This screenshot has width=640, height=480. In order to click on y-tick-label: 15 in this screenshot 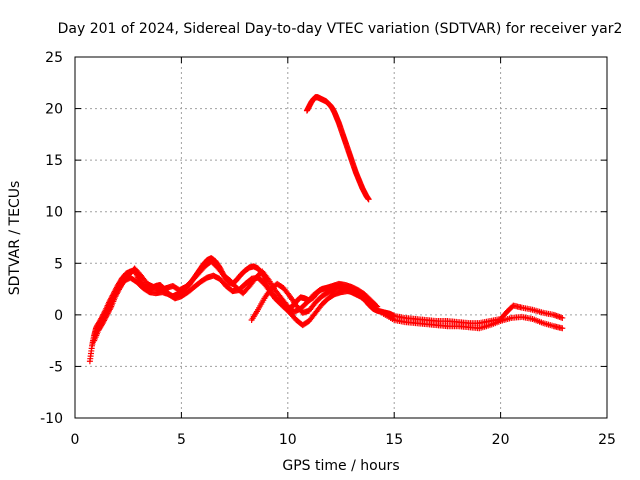, I will do `click(54, 161)`.